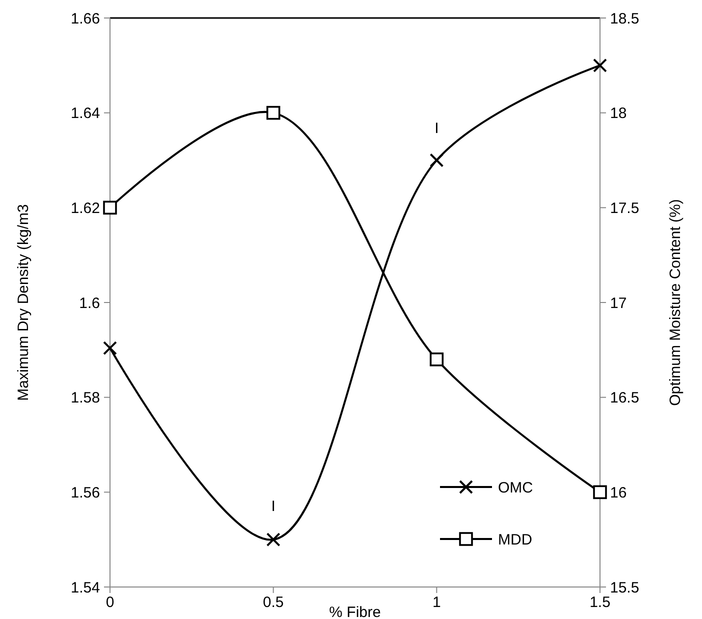  What do you see at coordinates (618, 113) in the screenshot?
I see `y2-tick-label: 18` at bounding box center [618, 113].